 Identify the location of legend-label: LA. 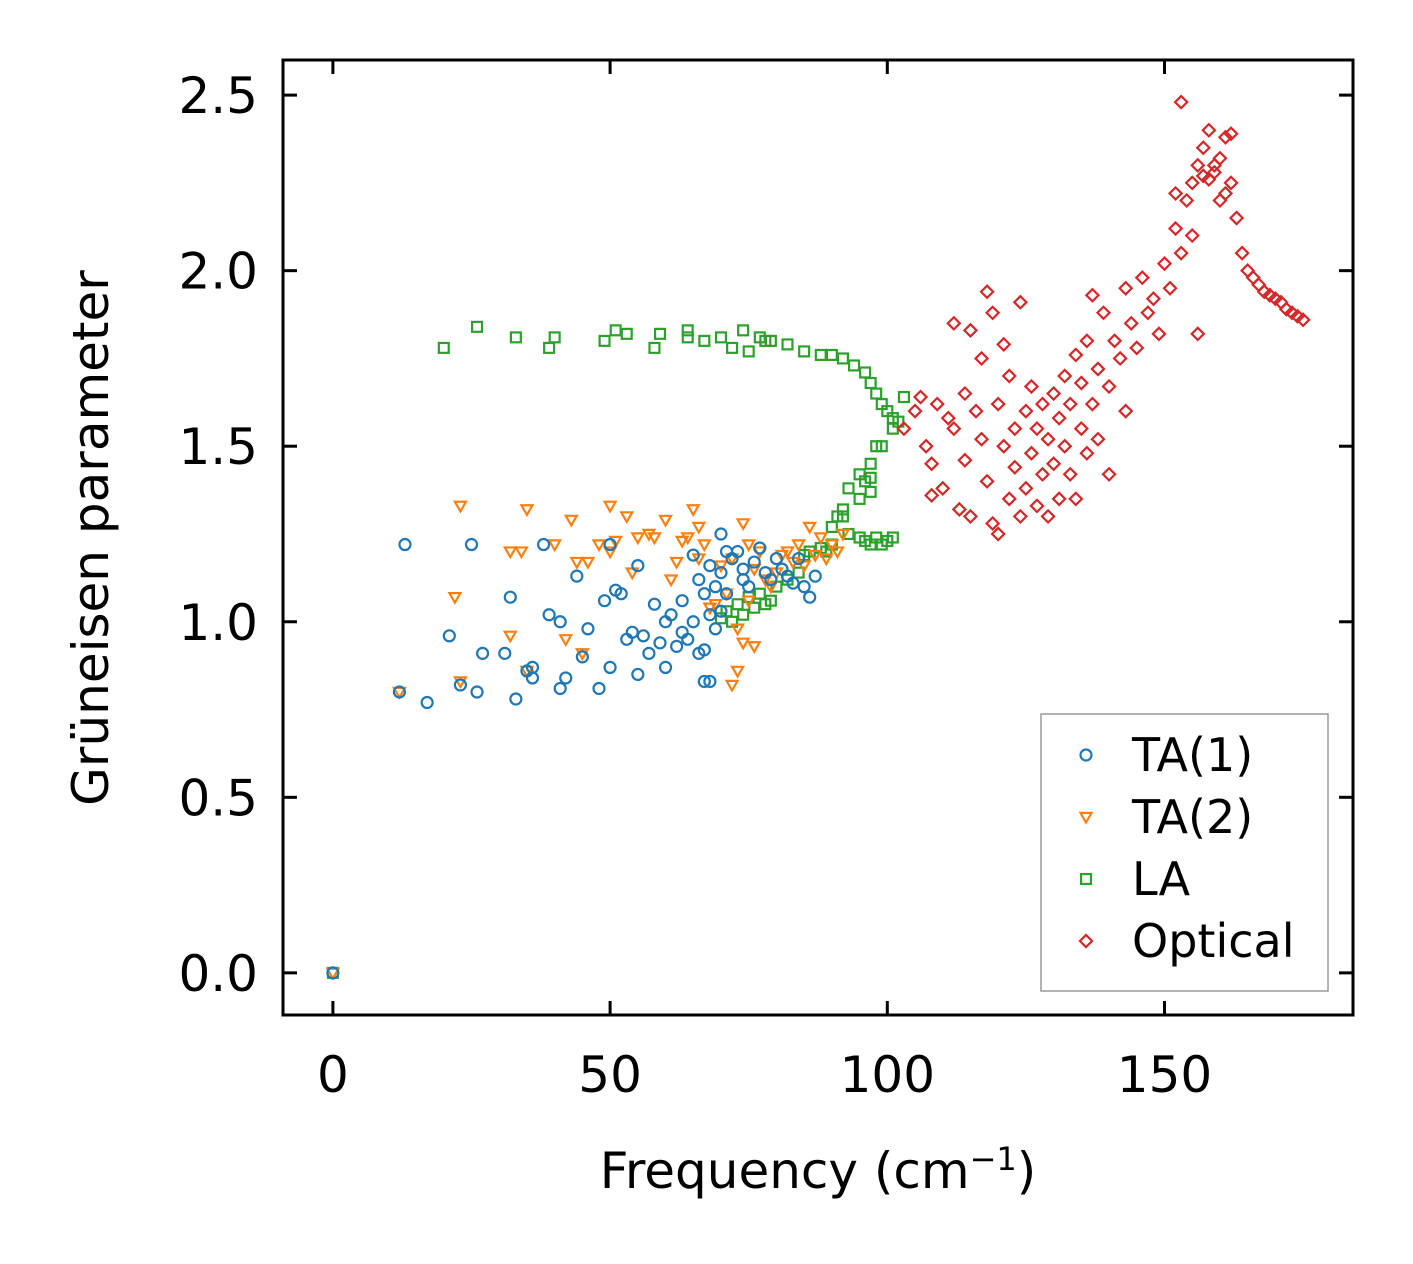
(1161, 879).